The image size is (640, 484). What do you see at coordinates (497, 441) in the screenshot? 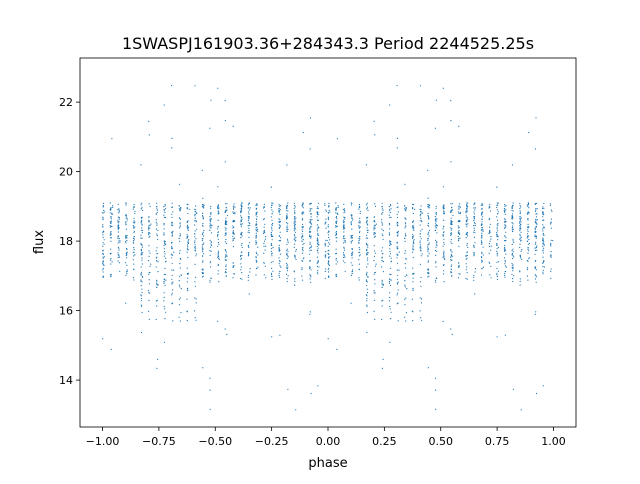
I see `x-tick-label: 0.75` at bounding box center [497, 441].